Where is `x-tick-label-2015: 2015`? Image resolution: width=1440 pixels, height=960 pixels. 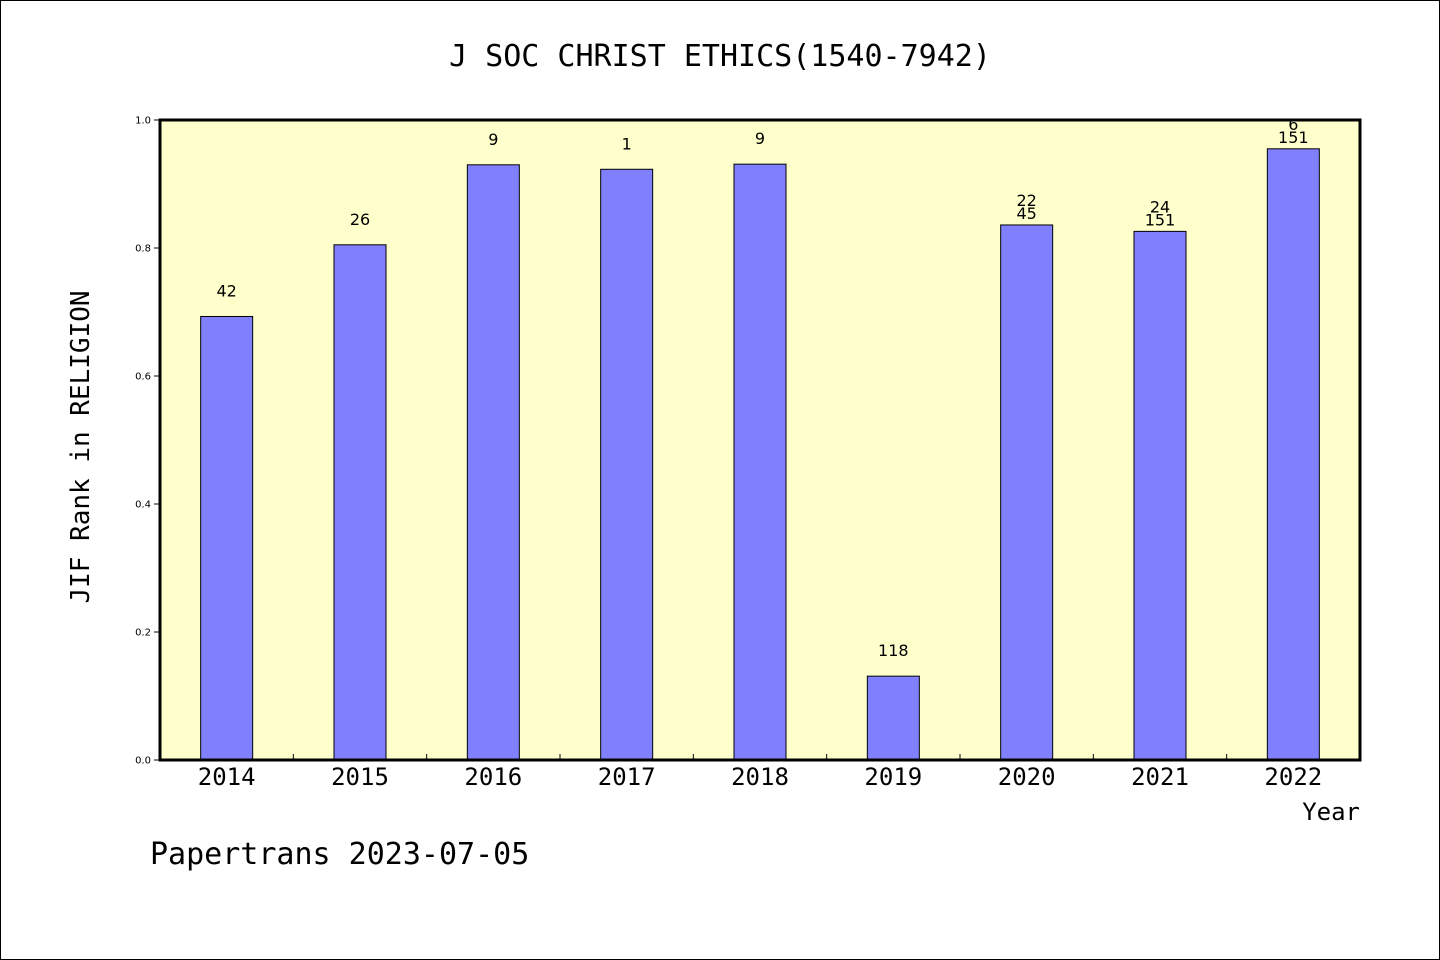 x-tick-label-2015: 2015 is located at coordinates (360, 777).